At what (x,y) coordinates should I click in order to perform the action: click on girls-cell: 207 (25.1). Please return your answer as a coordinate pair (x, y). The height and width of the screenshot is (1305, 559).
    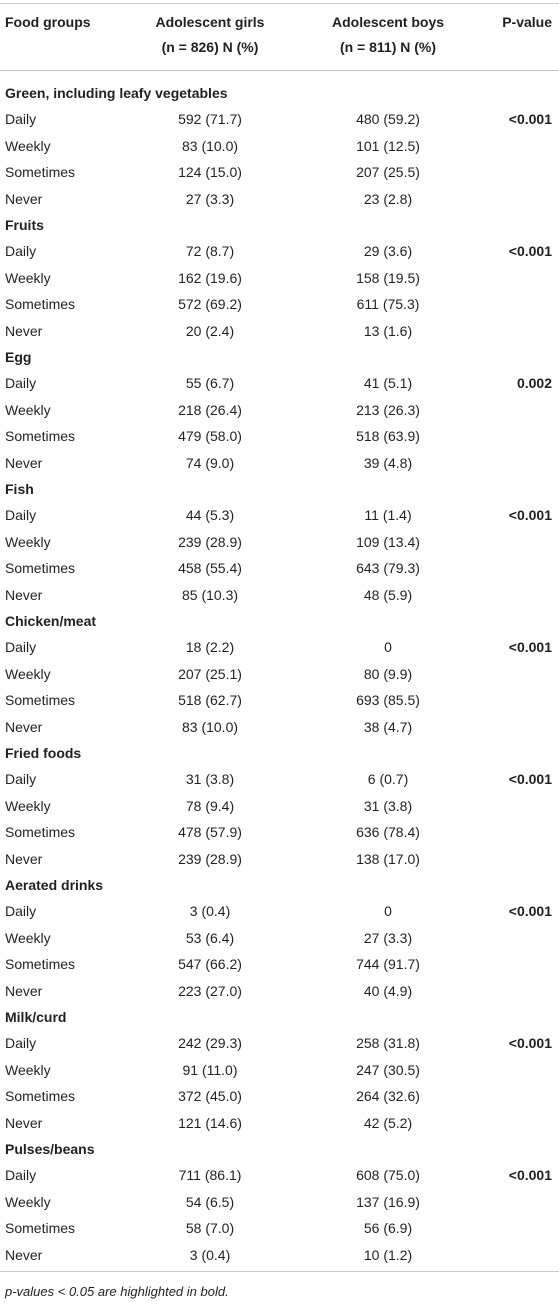
    Looking at the image, I should click on (210, 673).